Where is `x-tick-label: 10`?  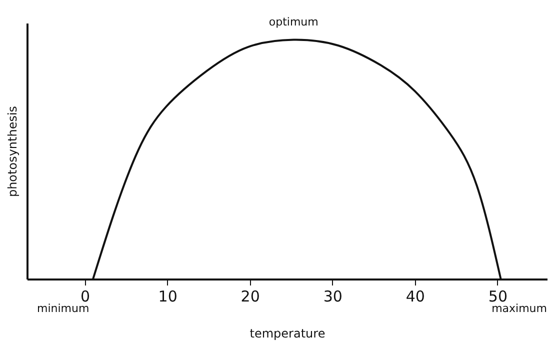 x-tick-label: 10 is located at coordinates (168, 297).